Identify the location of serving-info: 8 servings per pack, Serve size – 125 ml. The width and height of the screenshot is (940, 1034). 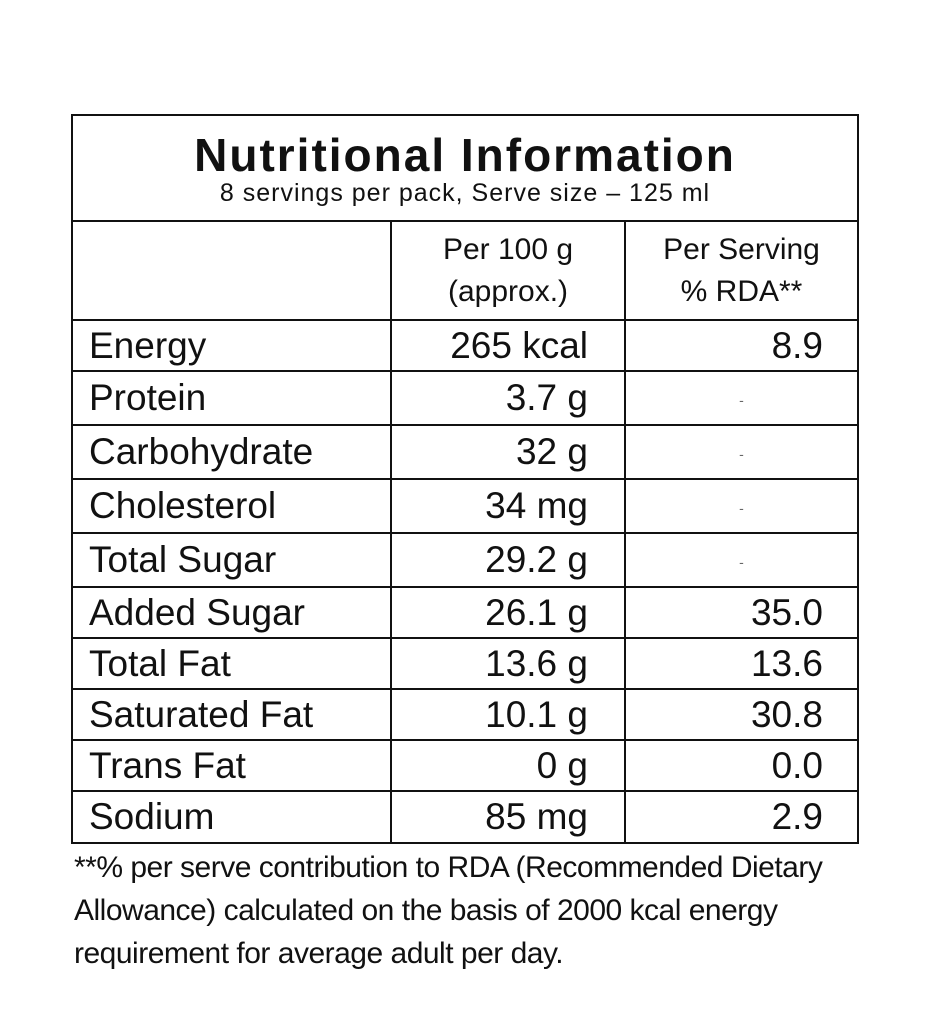
(465, 193).